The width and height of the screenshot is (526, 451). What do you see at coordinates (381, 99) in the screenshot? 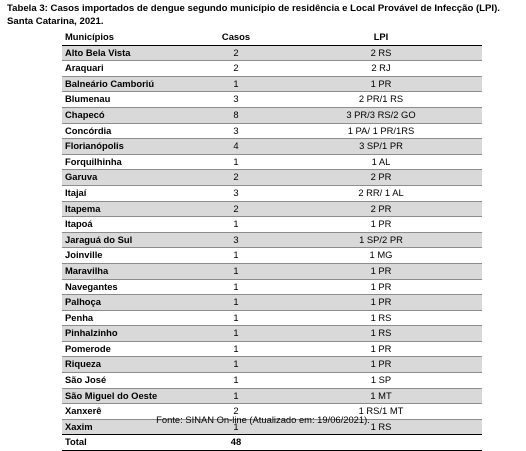
I see `lpi-cell: 2 PR/1 RS` at bounding box center [381, 99].